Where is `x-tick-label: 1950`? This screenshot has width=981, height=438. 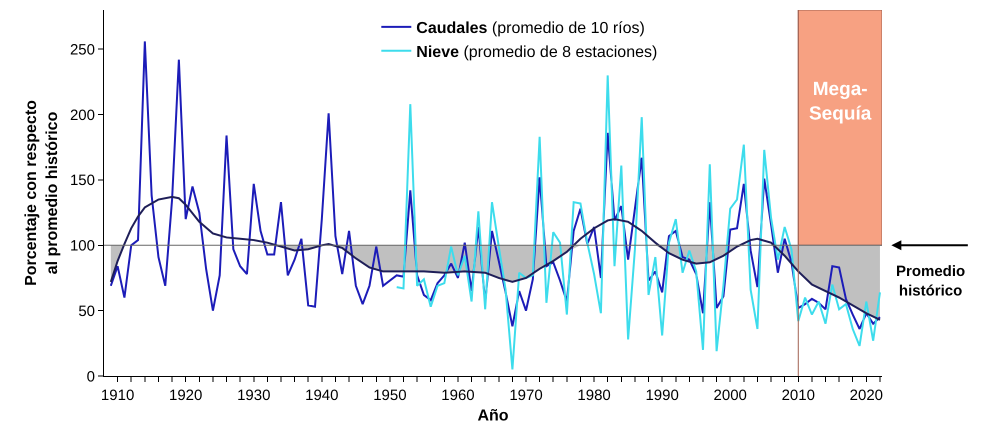 x-tick-label: 1950 is located at coordinates (390, 395).